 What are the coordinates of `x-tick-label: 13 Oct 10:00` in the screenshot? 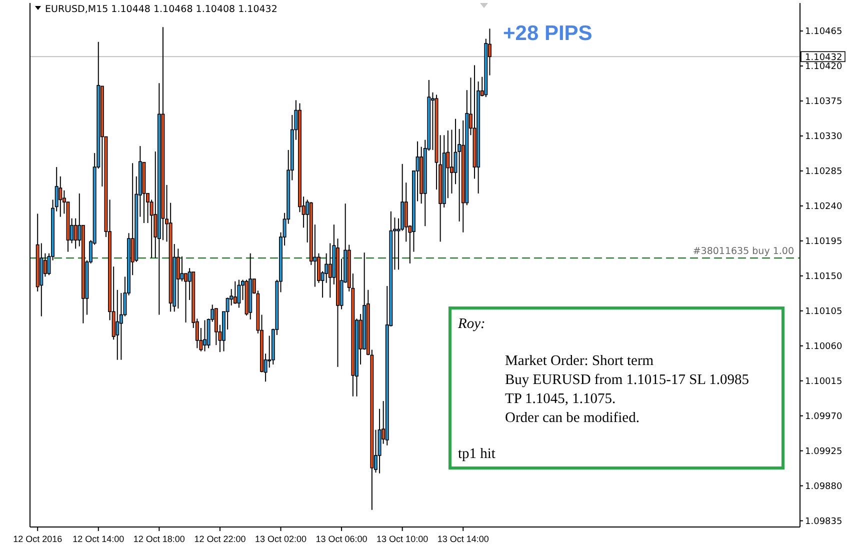 It's located at (402, 539).